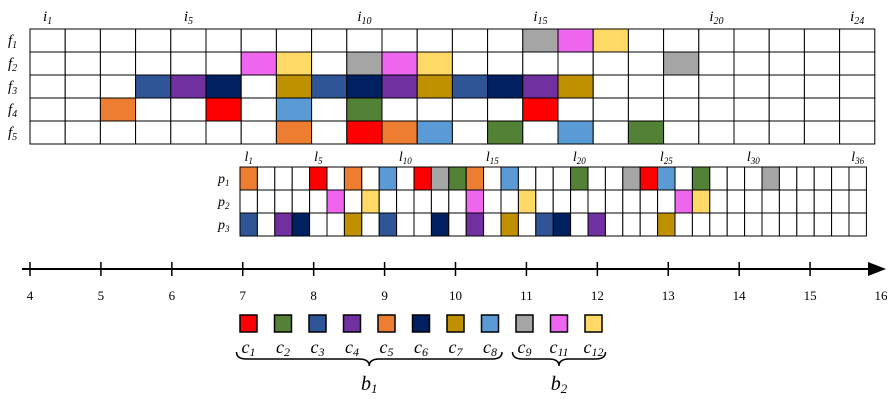 This screenshot has width=896, height=400. I want to click on time-axis: 4 5 6 7 8 9 10 11 12 13 14 15 16, so click(455, 282).